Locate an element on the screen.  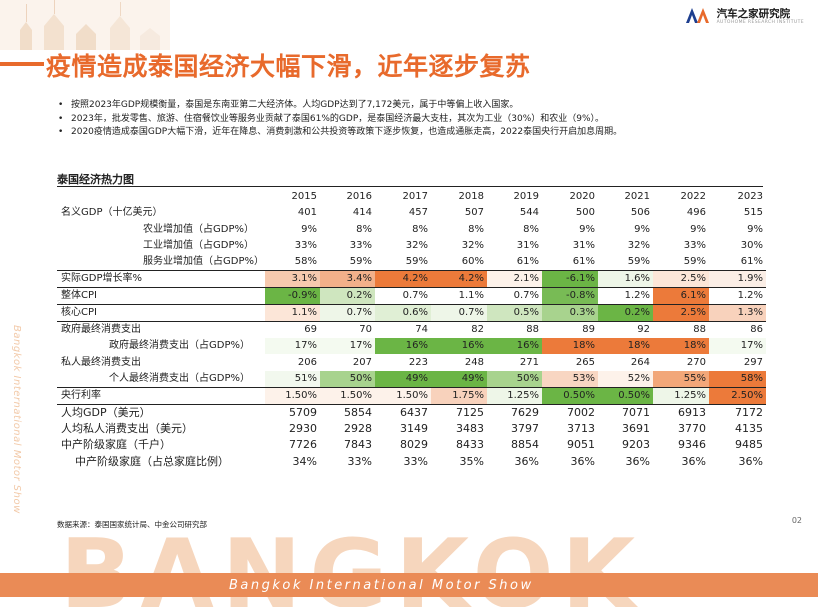
table-cell: 31% is located at coordinates (527, 246).